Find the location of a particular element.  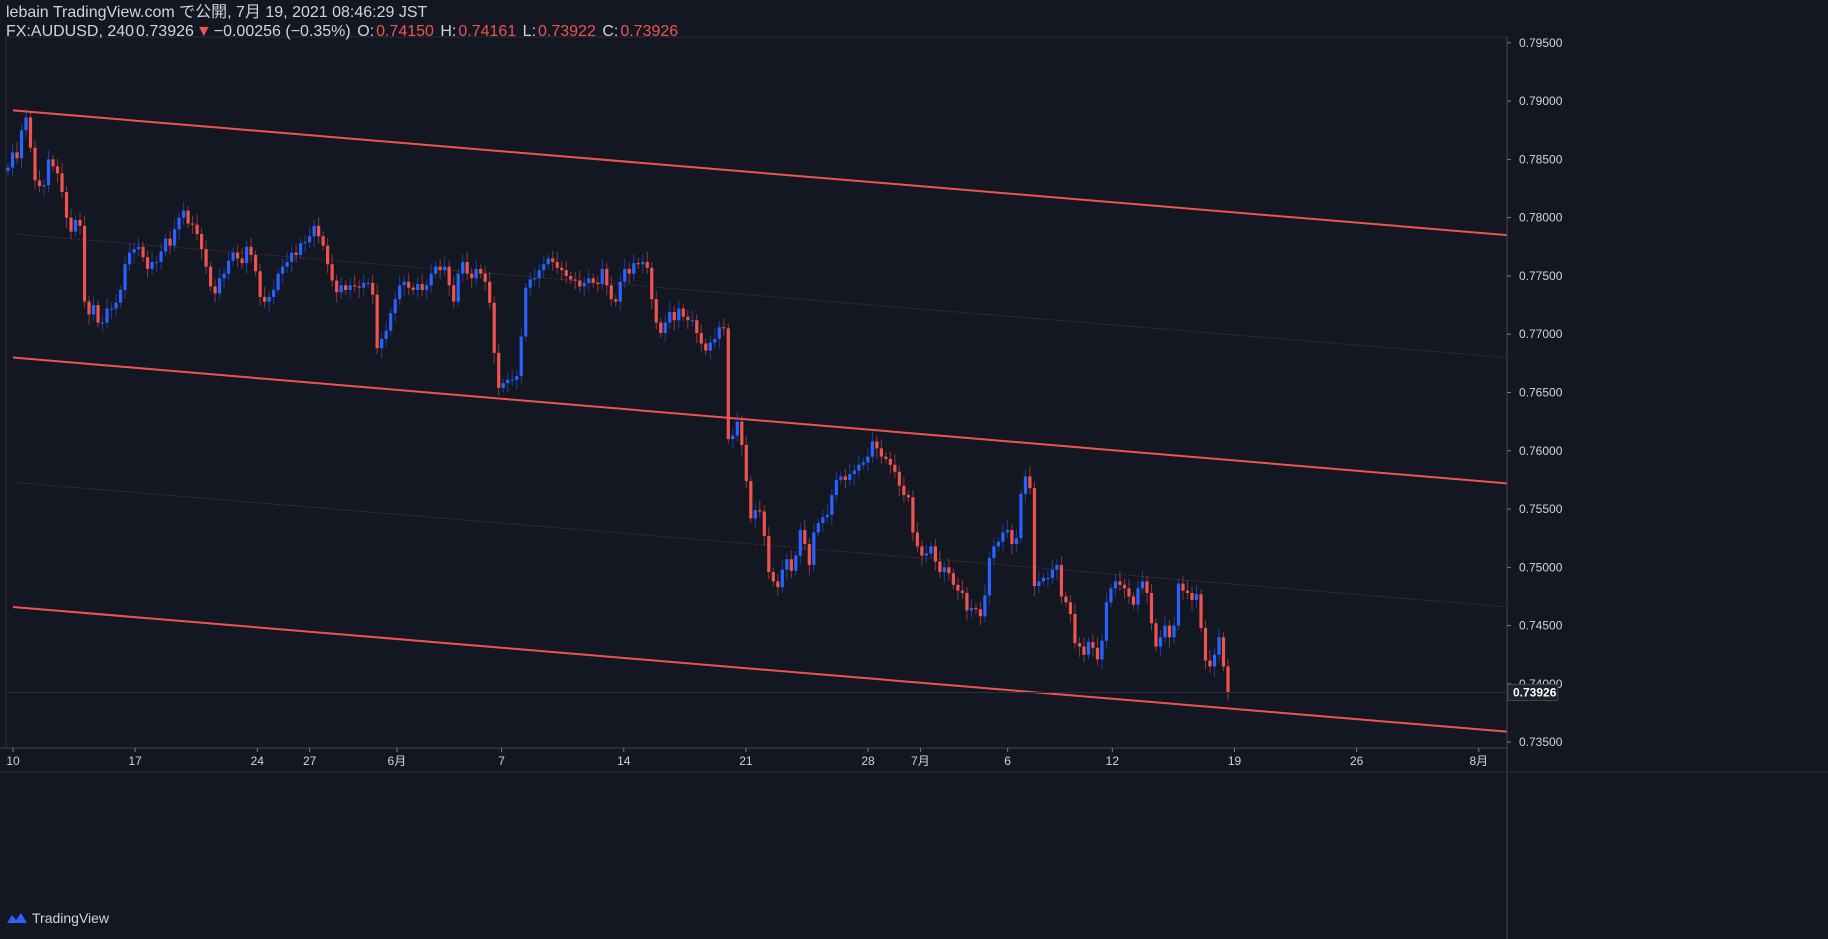

high-label: H: is located at coordinates (448, 31).